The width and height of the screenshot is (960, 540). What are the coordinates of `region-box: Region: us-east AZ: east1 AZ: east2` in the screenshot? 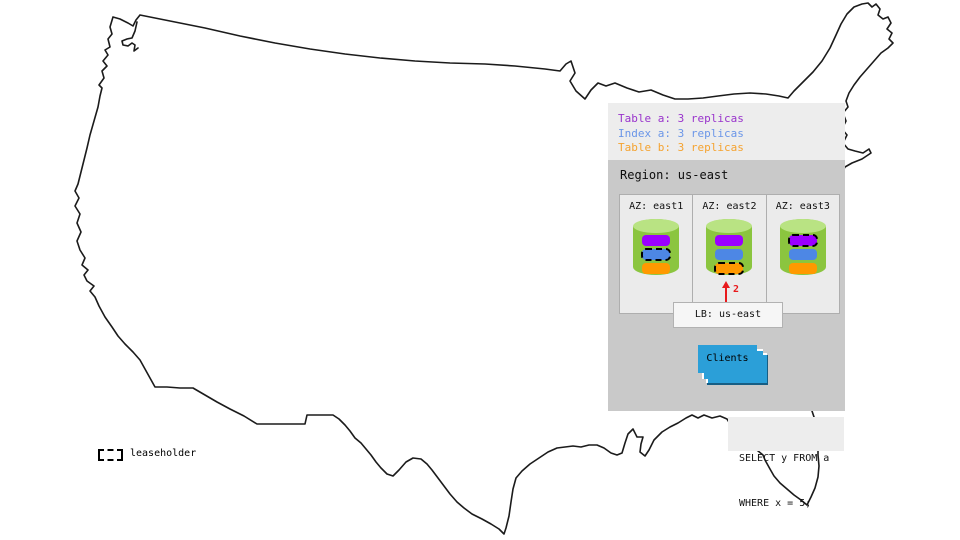 It's located at (726, 285).